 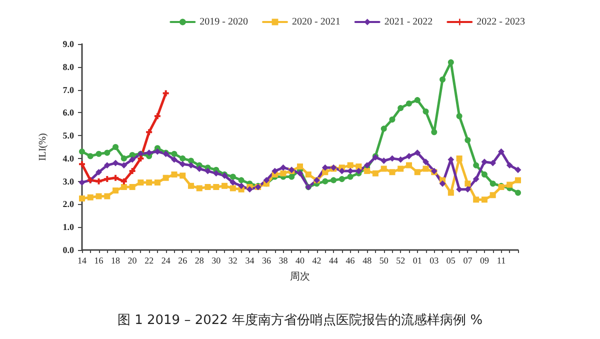 I want to click on x-tick-label: 34, so click(x=250, y=261).